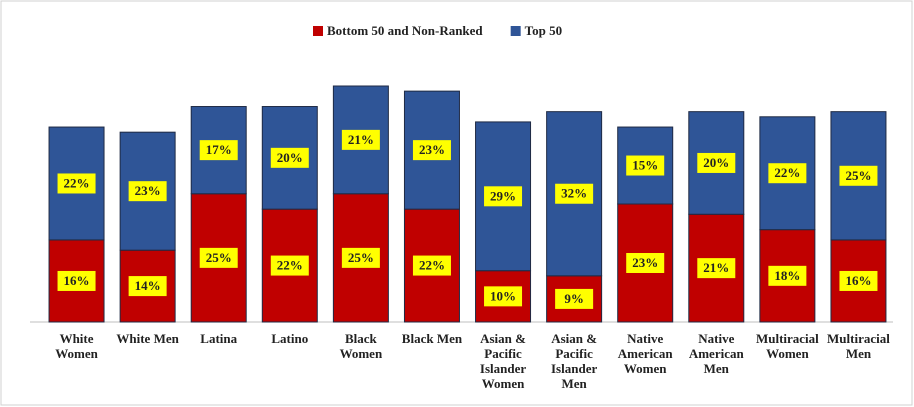 The image size is (914, 407). Describe the element at coordinates (543, 30) in the screenshot. I see `legend-label: Top 50` at that location.